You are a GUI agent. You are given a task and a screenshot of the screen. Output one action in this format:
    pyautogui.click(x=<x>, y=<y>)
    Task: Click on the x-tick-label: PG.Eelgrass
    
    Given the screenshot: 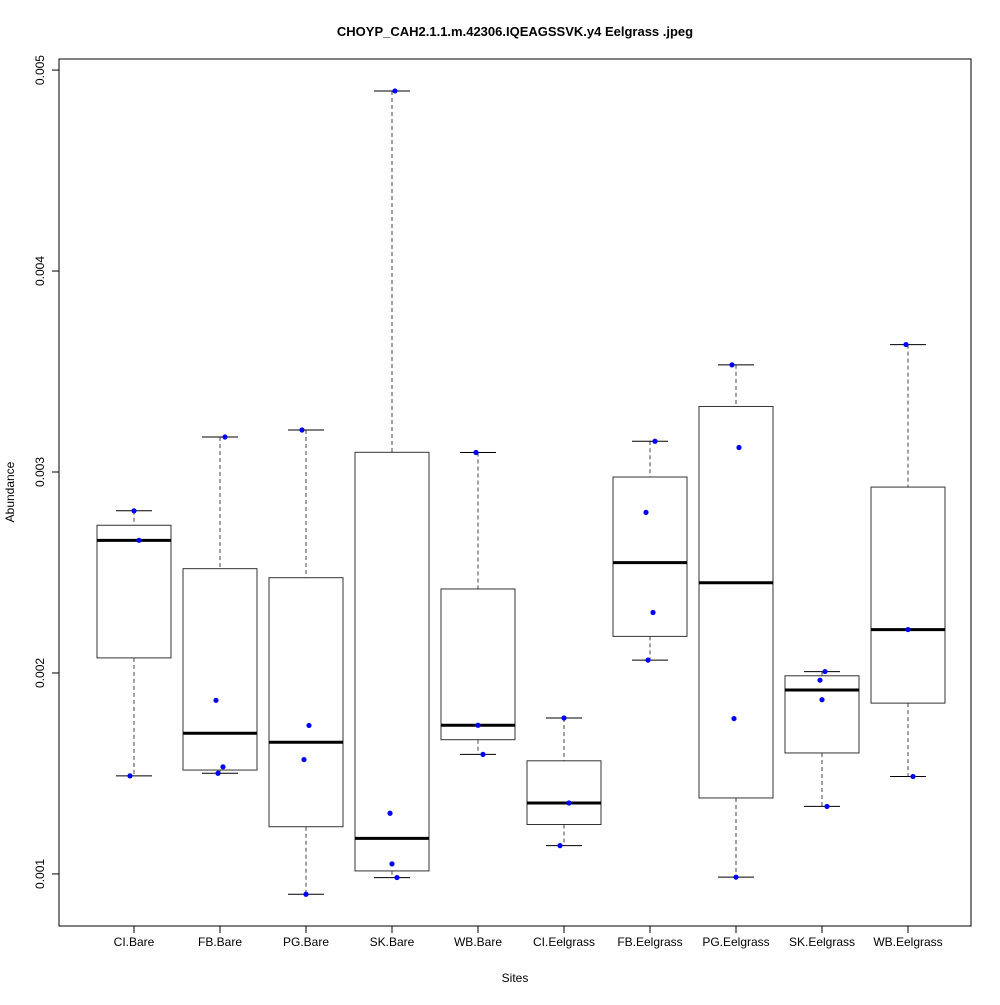 What is the action you would take?
    pyautogui.click(x=735, y=942)
    